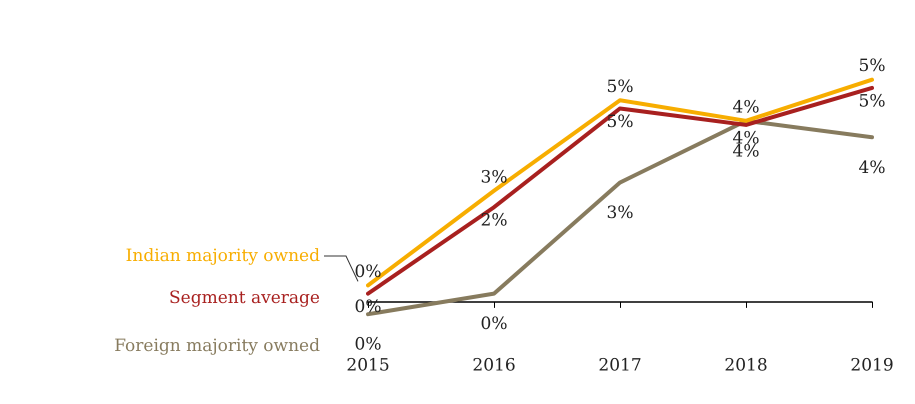  I want to click on text: Indian majority owned, so click(223, 256).